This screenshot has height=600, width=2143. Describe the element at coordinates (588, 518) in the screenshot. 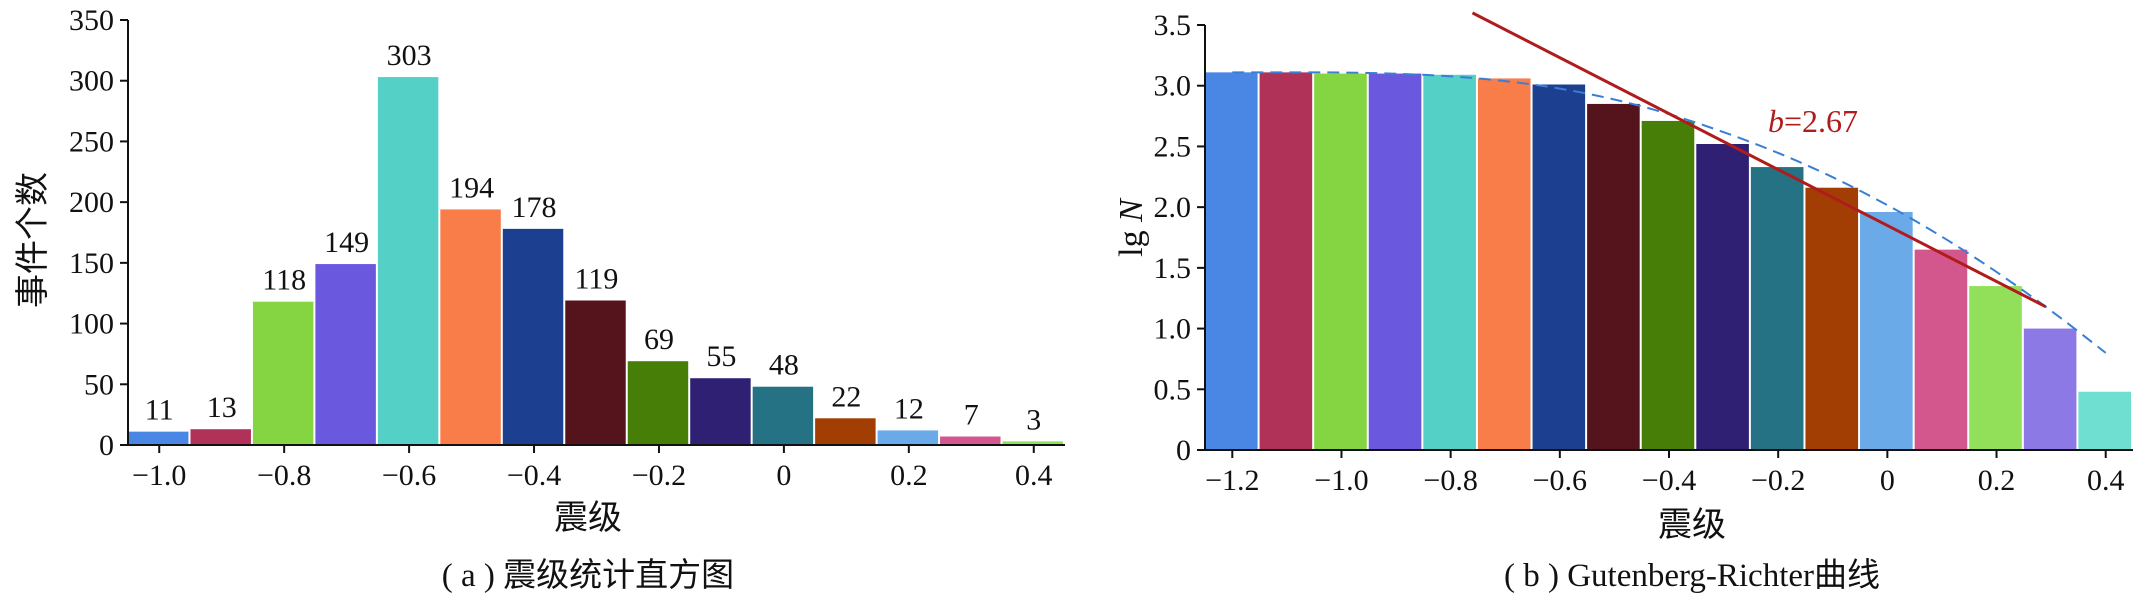

I see `histogram-x-axis-title: 震级` at that location.